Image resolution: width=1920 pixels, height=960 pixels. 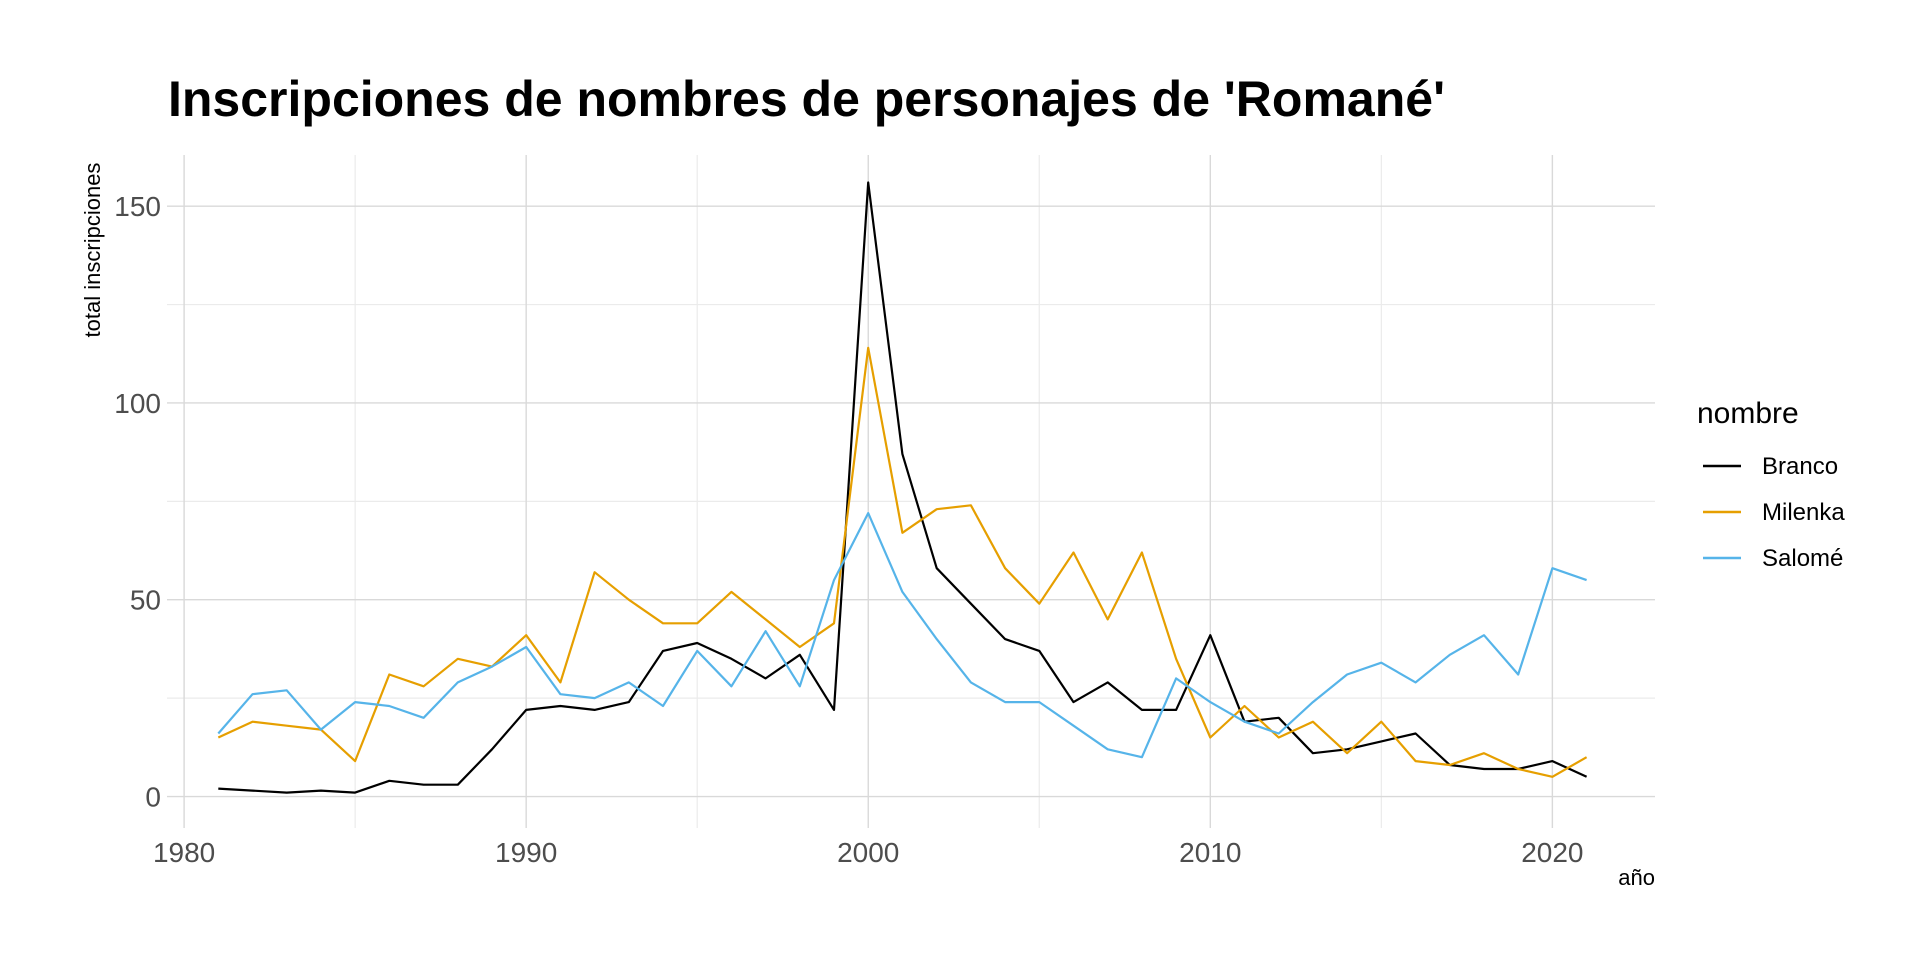 What do you see at coordinates (1636, 877) in the screenshot?
I see `x-axis-title: año` at bounding box center [1636, 877].